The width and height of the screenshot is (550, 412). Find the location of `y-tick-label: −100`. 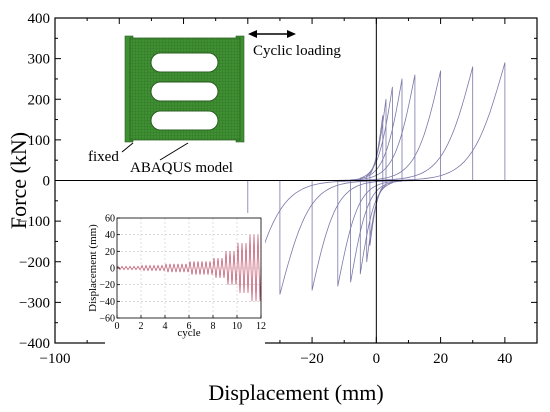

y-tick-label: −100 is located at coordinates (34, 222).